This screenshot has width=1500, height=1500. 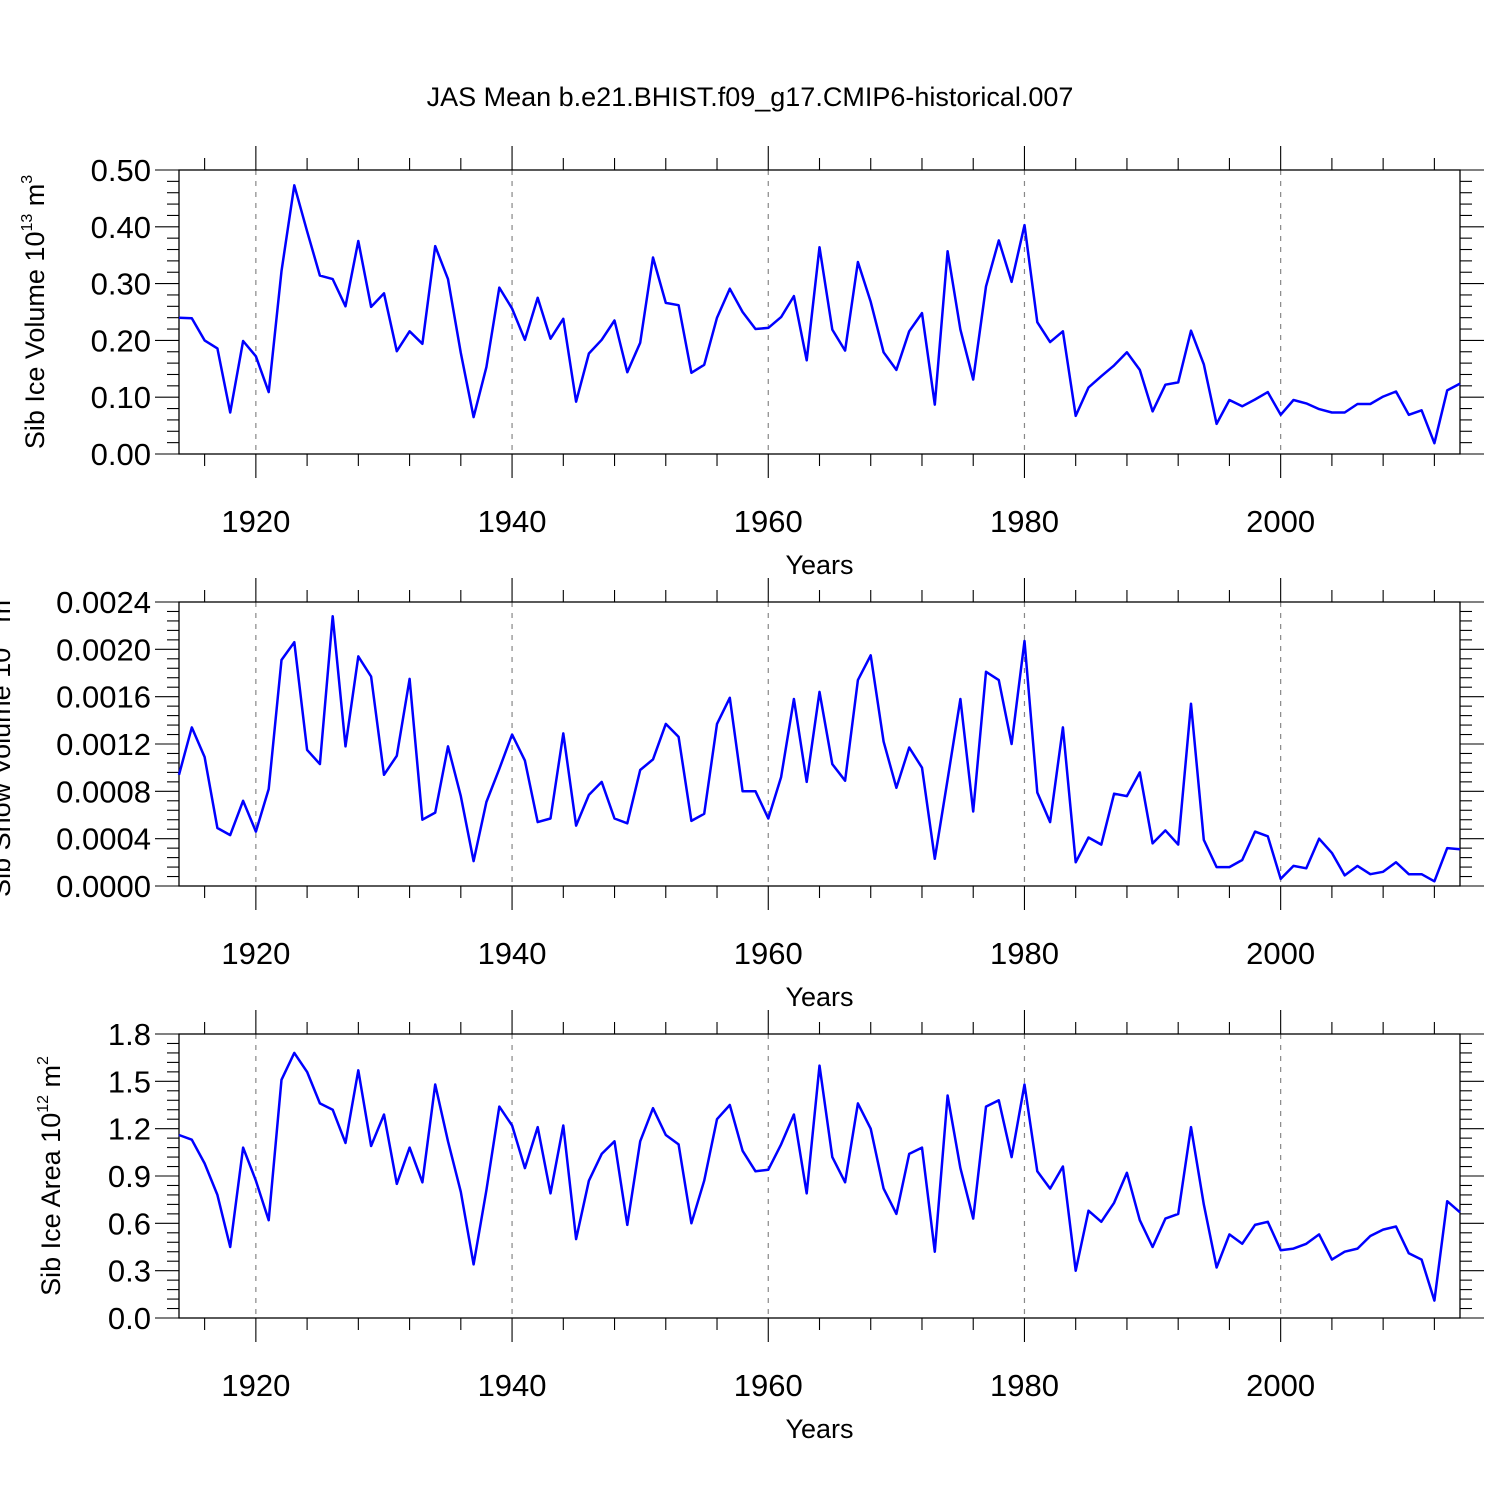 I want to click on y-axis-label-volume: Sib Ice Volume 1013 m3, so click(x=34, y=312).